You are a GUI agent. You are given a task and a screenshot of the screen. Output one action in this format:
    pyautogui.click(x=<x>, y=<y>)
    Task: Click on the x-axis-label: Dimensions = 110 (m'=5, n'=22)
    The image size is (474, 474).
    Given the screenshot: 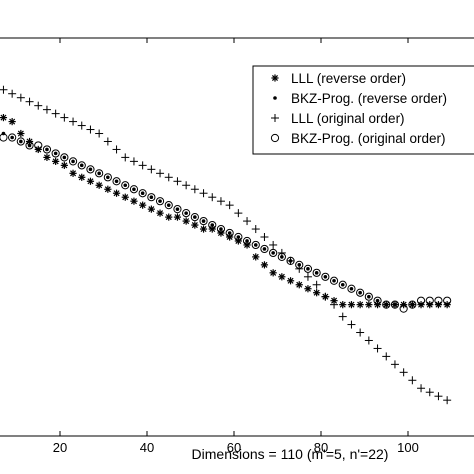 What is the action you would take?
    pyautogui.click(x=290, y=454)
    